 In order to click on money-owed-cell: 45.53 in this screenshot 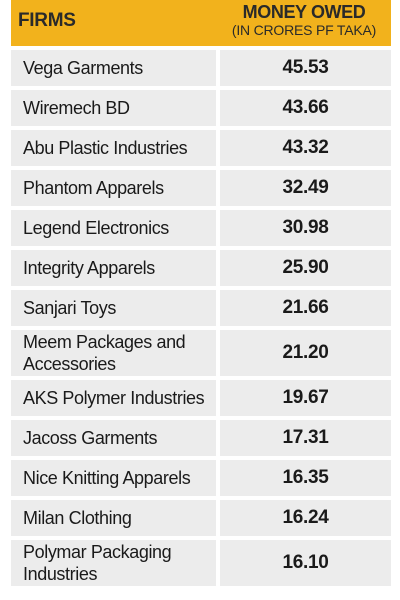, I will do `click(305, 68)`.